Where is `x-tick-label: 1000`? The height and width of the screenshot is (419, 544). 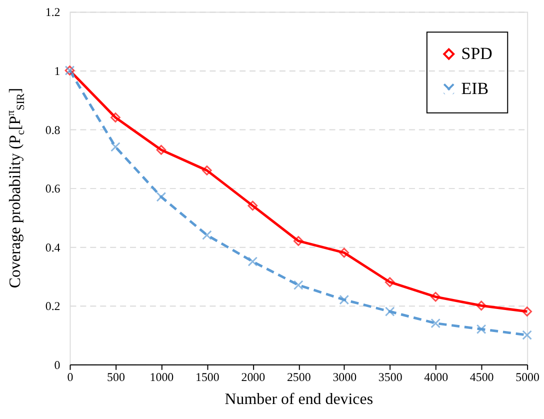
x-tick-label: 1000 is located at coordinates (162, 377).